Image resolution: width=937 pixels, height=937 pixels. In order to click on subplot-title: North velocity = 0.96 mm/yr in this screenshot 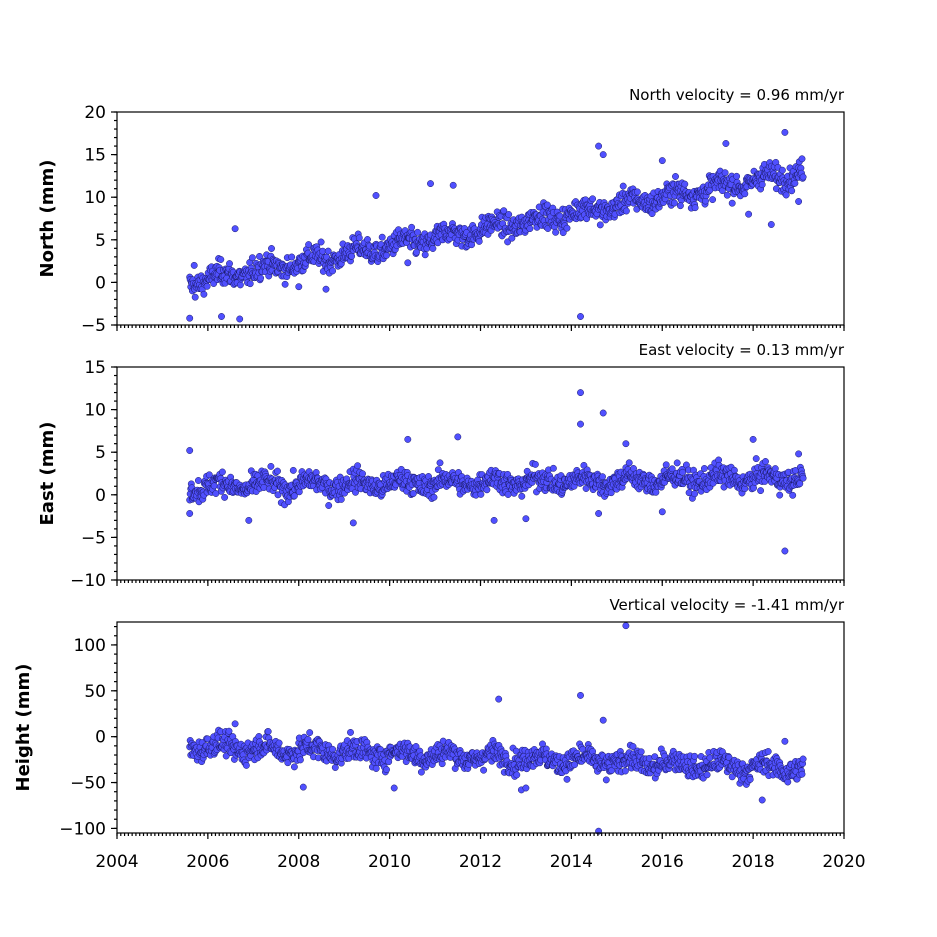, I will do `click(737, 95)`.